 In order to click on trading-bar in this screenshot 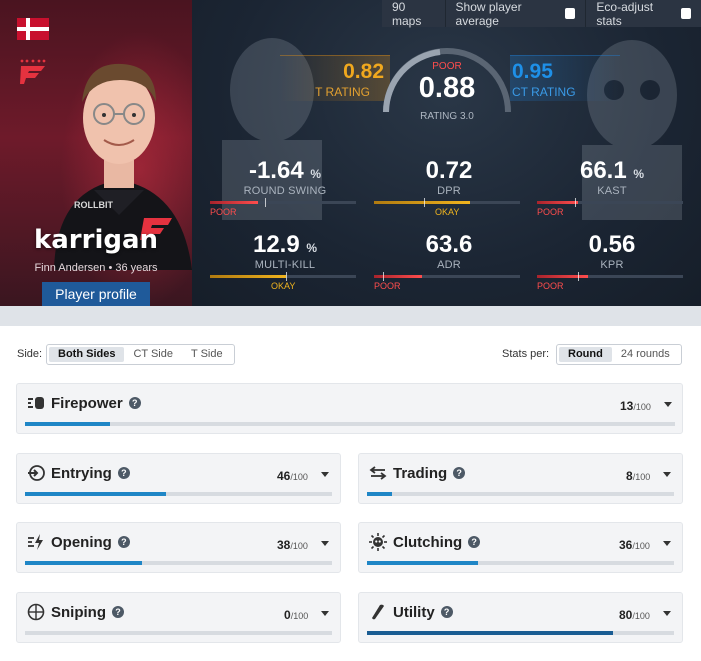, I will do `click(520, 494)`.